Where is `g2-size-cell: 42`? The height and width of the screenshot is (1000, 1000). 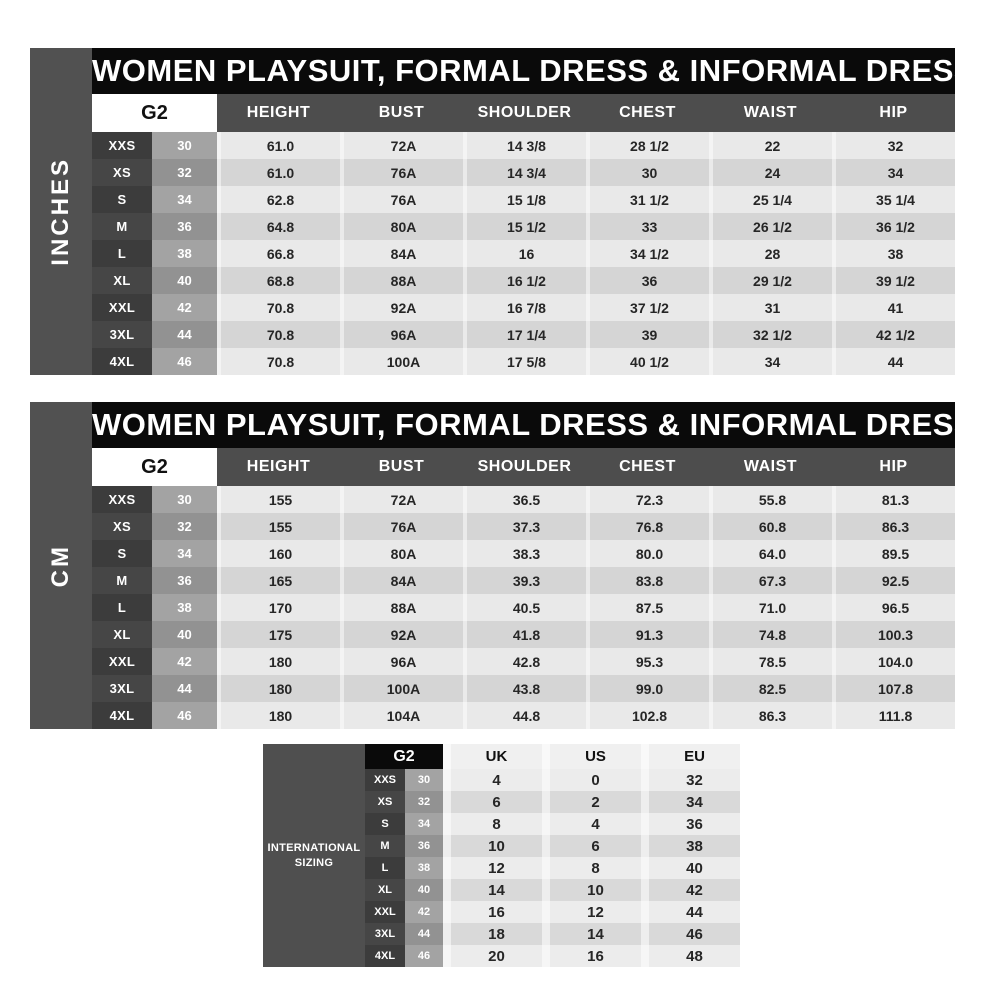 g2-size-cell: 42 is located at coordinates (184, 661).